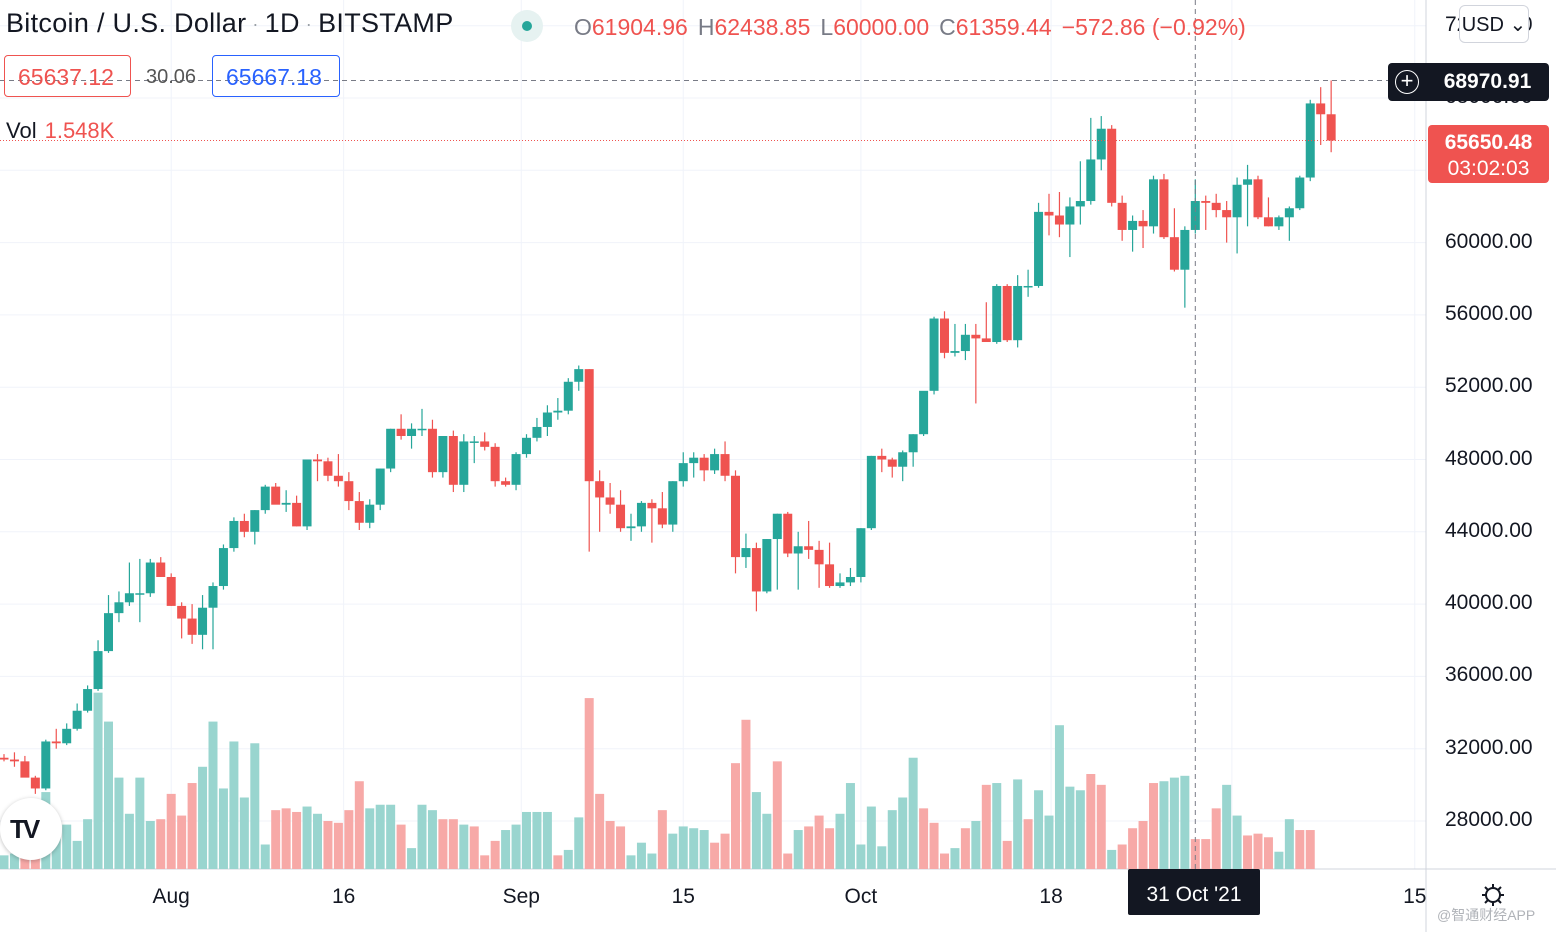  I want to click on change-value: −572.86 (−0.92%), so click(1153, 27).